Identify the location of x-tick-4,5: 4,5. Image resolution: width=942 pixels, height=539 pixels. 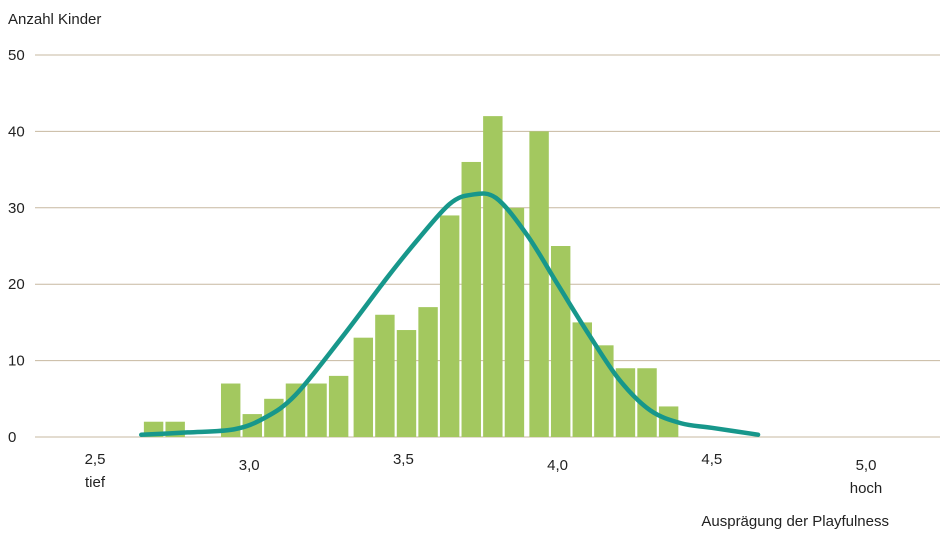
(711, 459).